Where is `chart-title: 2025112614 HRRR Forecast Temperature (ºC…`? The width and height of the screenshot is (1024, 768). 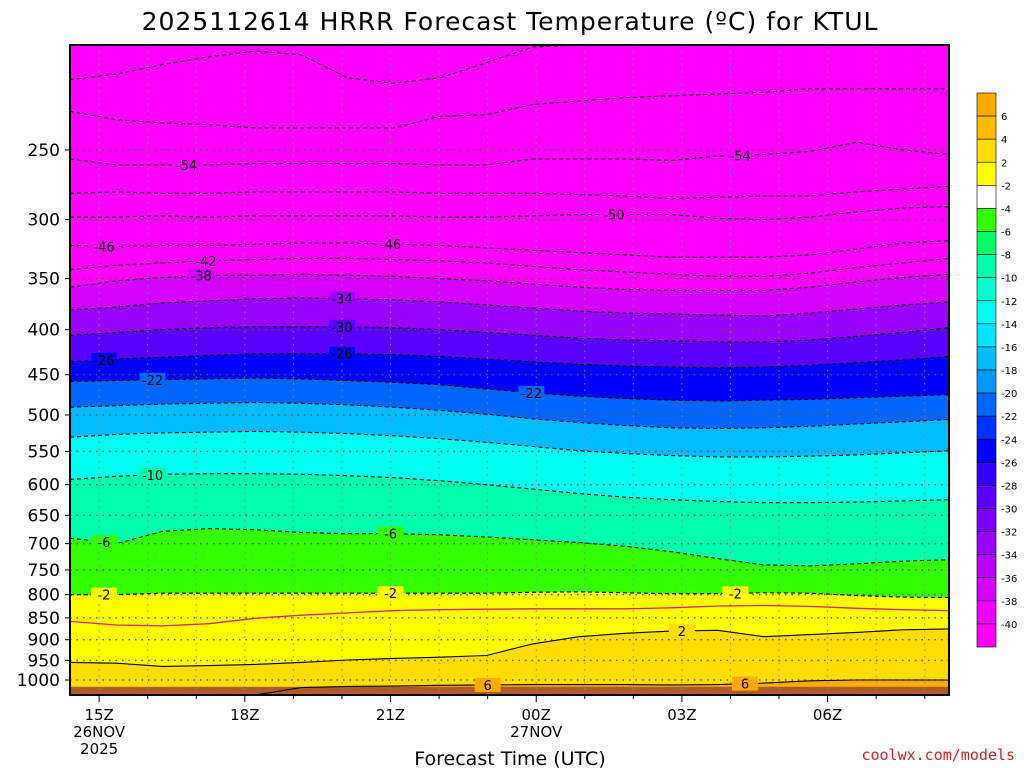 chart-title: 2025112614 HRRR Forecast Temperature (ºC… is located at coordinates (510, 21).